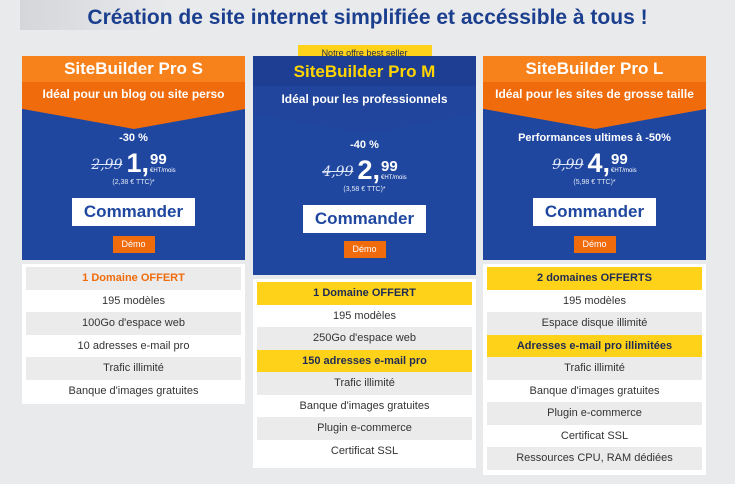 The height and width of the screenshot is (484, 735). What do you see at coordinates (364, 145) in the screenshot?
I see `promo-label: -40 %` at bounding box center [364, 145].